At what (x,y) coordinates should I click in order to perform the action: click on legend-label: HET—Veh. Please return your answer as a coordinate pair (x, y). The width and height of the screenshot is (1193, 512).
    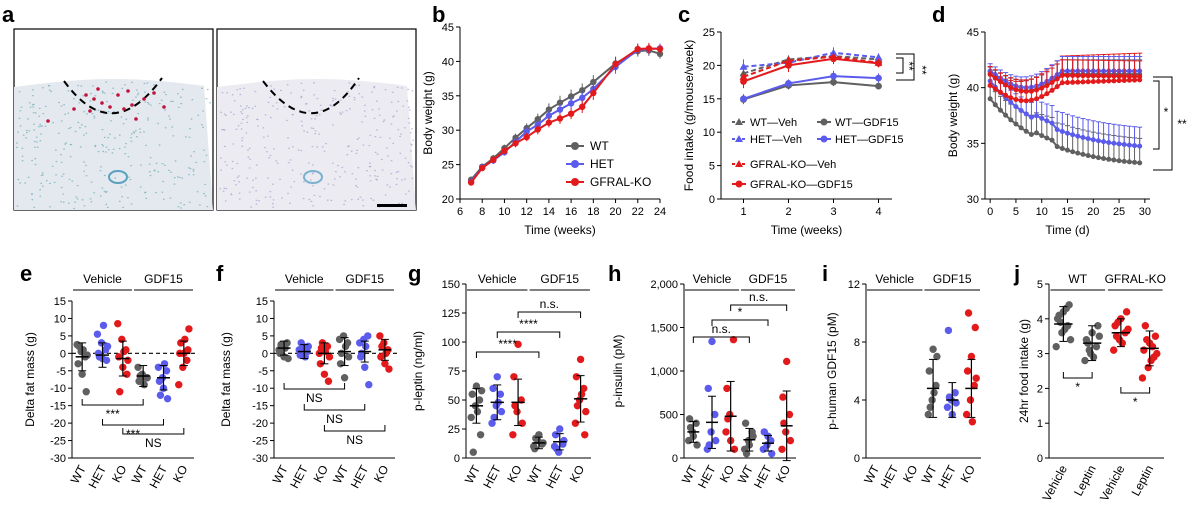
    Looking at the image, I should click on (776, 140).